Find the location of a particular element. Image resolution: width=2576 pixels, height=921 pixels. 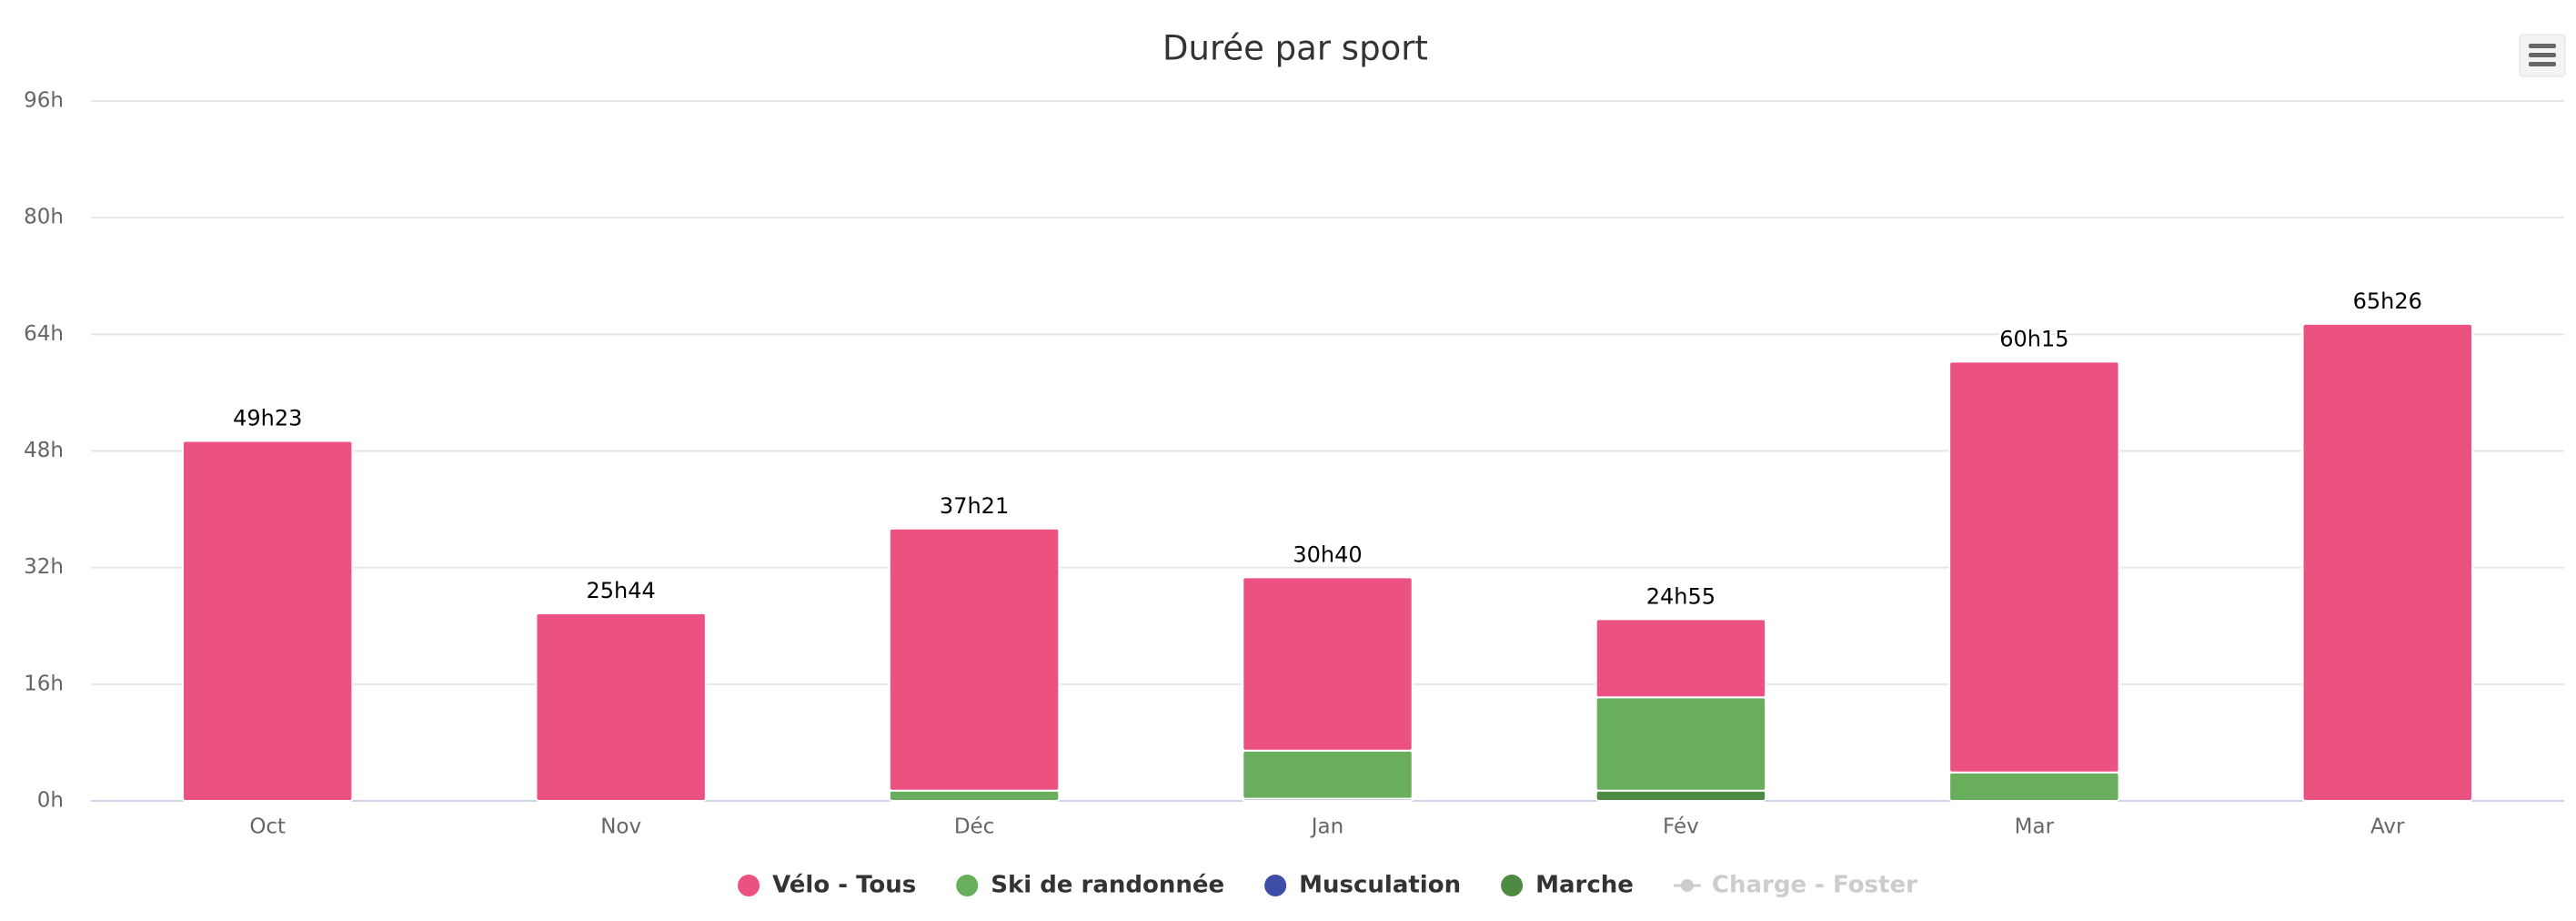

total-label: 60h15 is located at coordinates (2033, 338).